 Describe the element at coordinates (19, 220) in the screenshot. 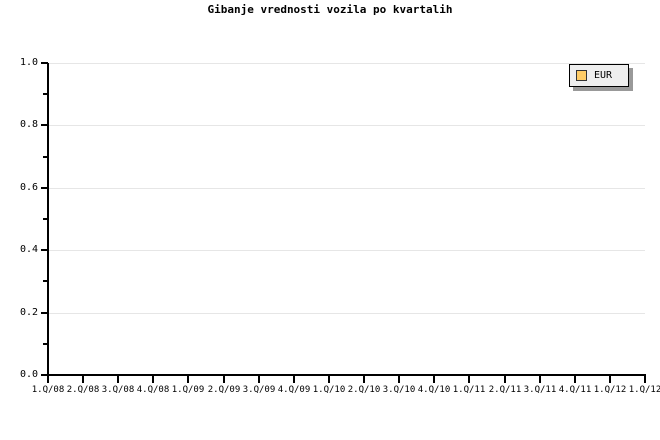

I see `y-axis-tick-labels: 0.0 0.2 0.4 0.6 0.8 1.0` at that location.